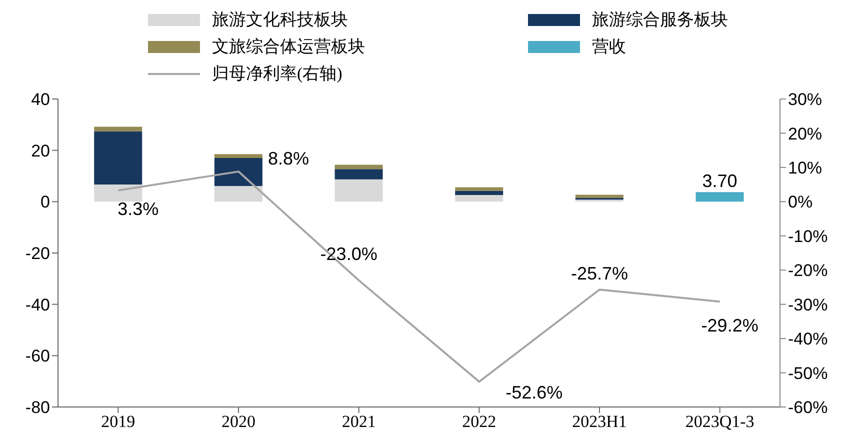 This screenshot has width=858, height=448. What do you see at coordinates (288, 47) in the screenshot?
I see `legend-label: 文旅综合体运营板块` at bounding box center [288, 47].